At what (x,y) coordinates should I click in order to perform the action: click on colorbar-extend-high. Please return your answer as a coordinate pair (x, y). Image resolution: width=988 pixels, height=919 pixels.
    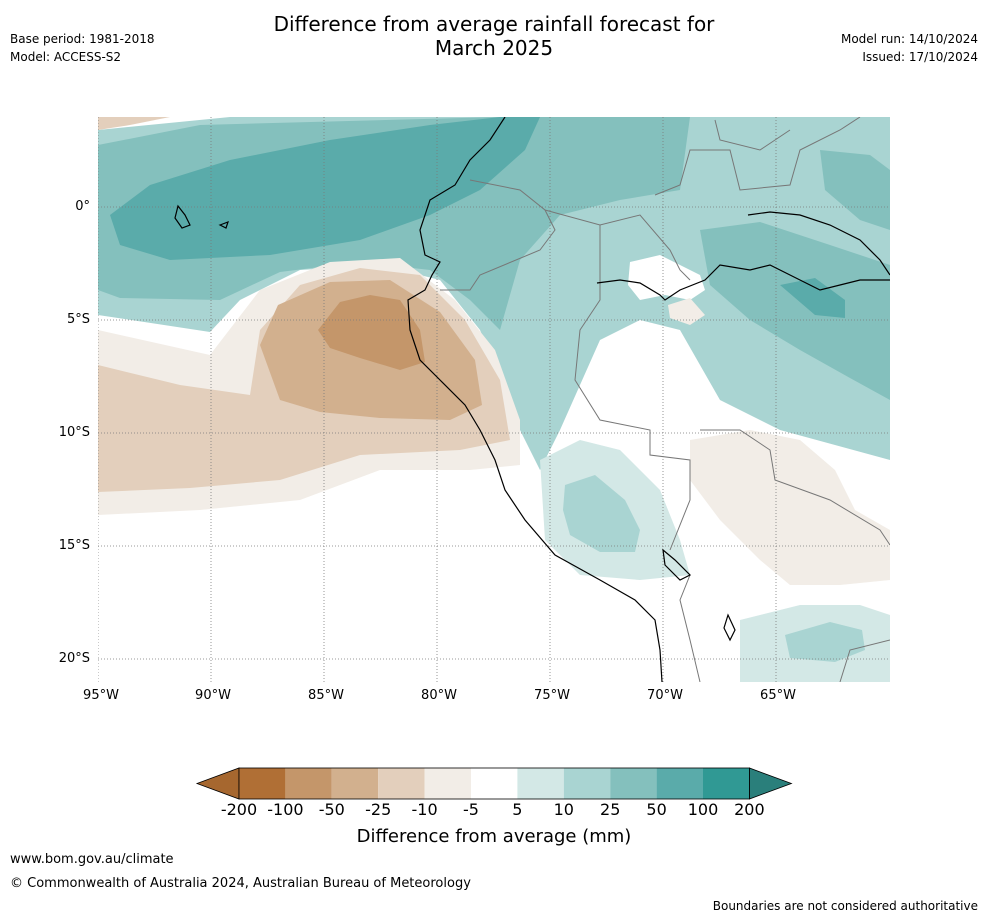
    Looking at the image, I should click on (771, 783).